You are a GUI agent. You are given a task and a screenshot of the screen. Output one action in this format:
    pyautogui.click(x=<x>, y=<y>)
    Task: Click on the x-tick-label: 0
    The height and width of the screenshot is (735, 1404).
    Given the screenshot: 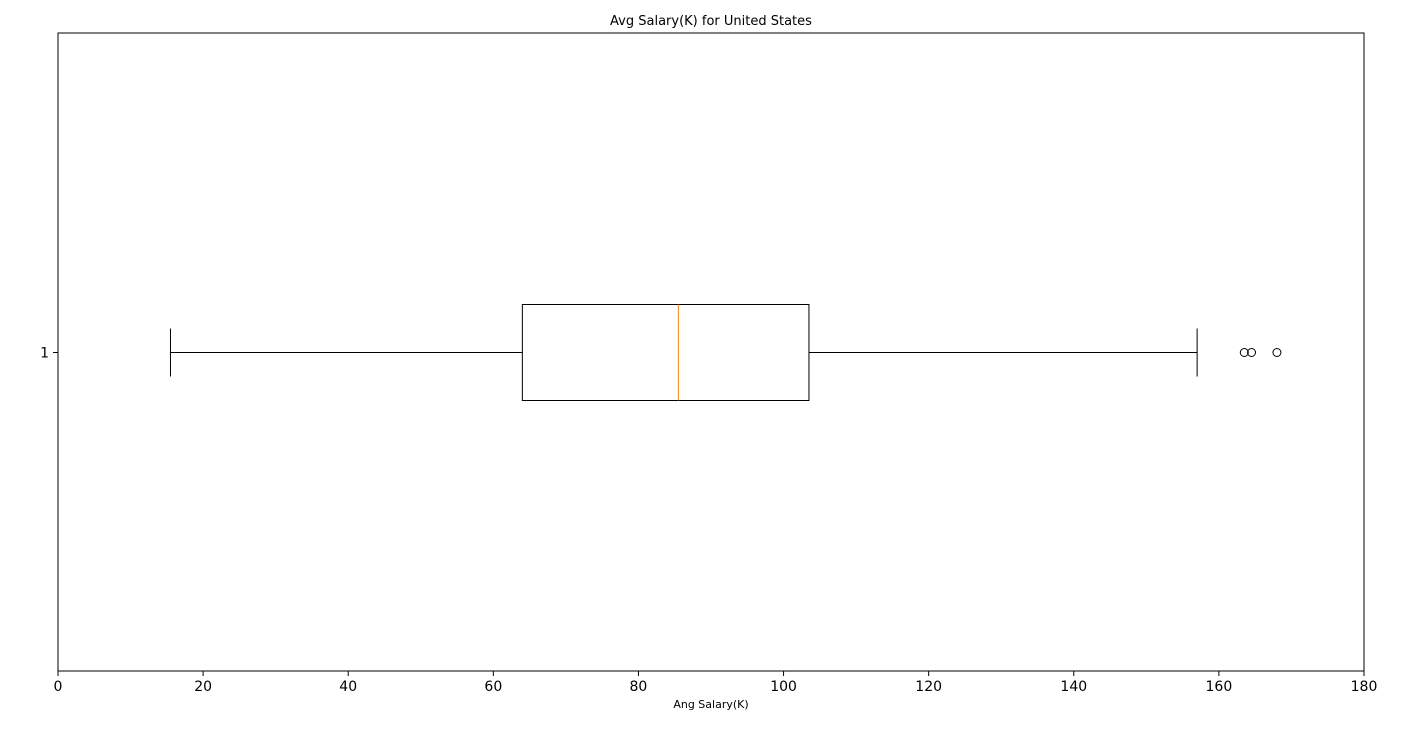 What is the action you would take?
    pyautogui.click(x=58, y=687)
    